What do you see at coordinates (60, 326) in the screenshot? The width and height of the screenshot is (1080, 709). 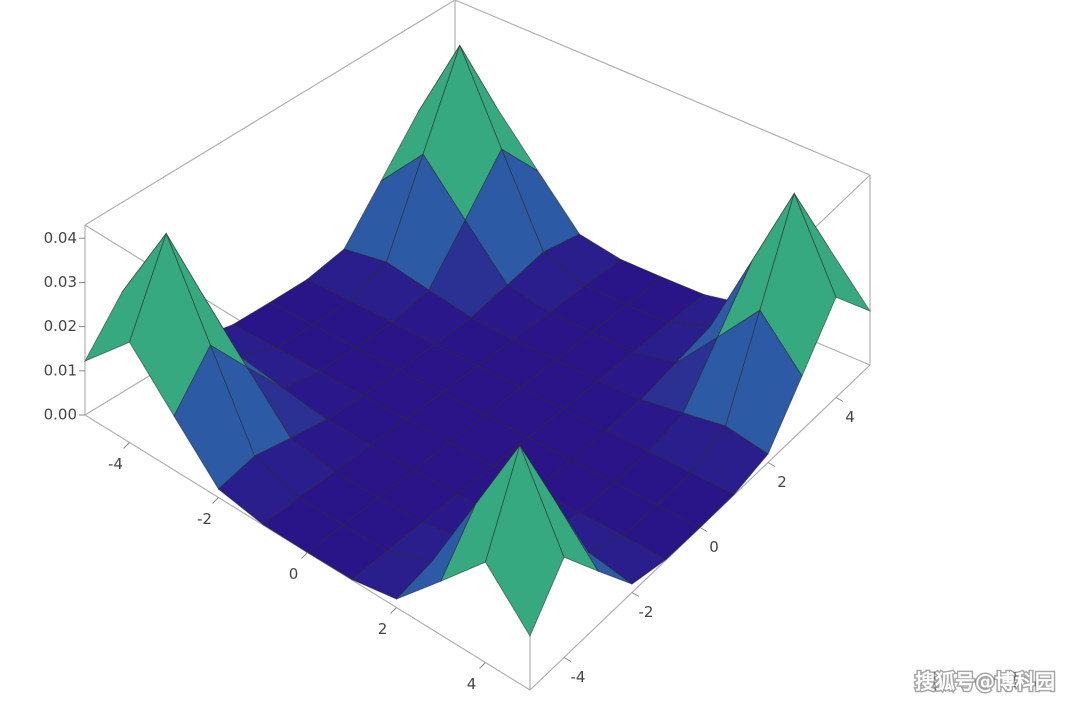 I see `z-tick-label: 0.02` at bounding box center [60, 326].